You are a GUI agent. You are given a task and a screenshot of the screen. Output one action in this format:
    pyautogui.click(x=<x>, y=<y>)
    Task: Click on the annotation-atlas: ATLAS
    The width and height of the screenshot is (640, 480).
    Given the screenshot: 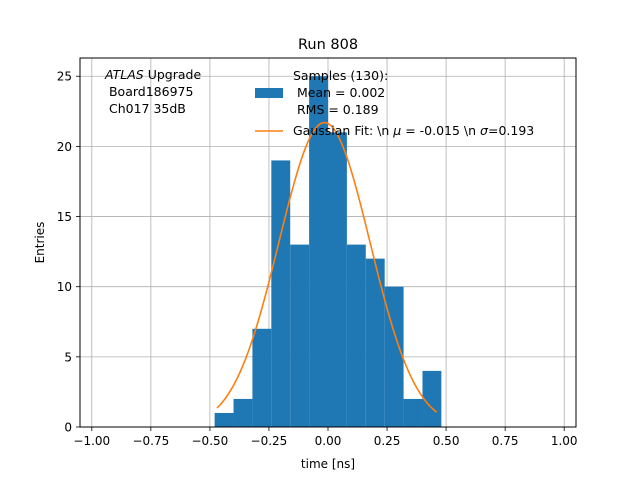 What is the action you would take?
    pyautogui.click(x=124, y=74)
    